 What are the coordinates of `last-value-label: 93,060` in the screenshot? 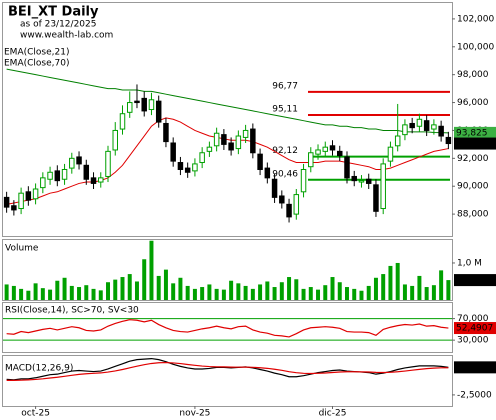 It's located at (472, 144).